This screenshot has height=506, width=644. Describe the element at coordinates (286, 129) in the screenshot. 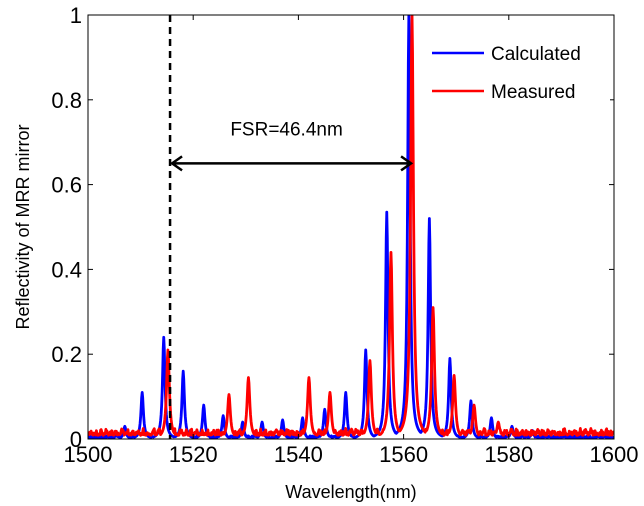

I see `fsr-annotation-label: FSR=46.4nm` at that location.